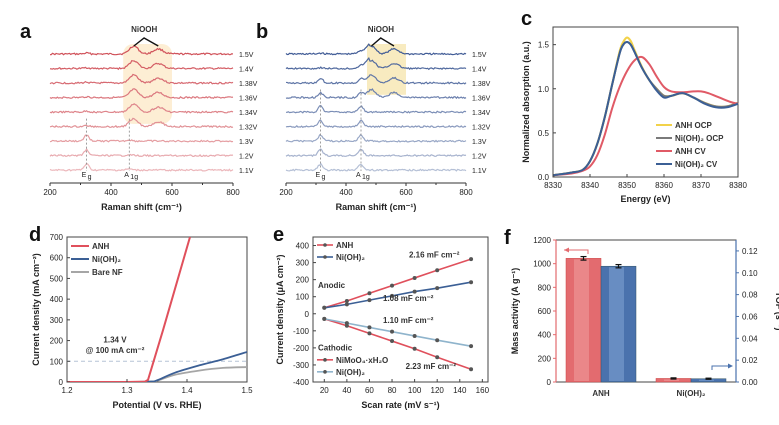 The width and height of the screenshot is (779, 425). I want to click on x-tick-label: 8330, so click(553, 185).